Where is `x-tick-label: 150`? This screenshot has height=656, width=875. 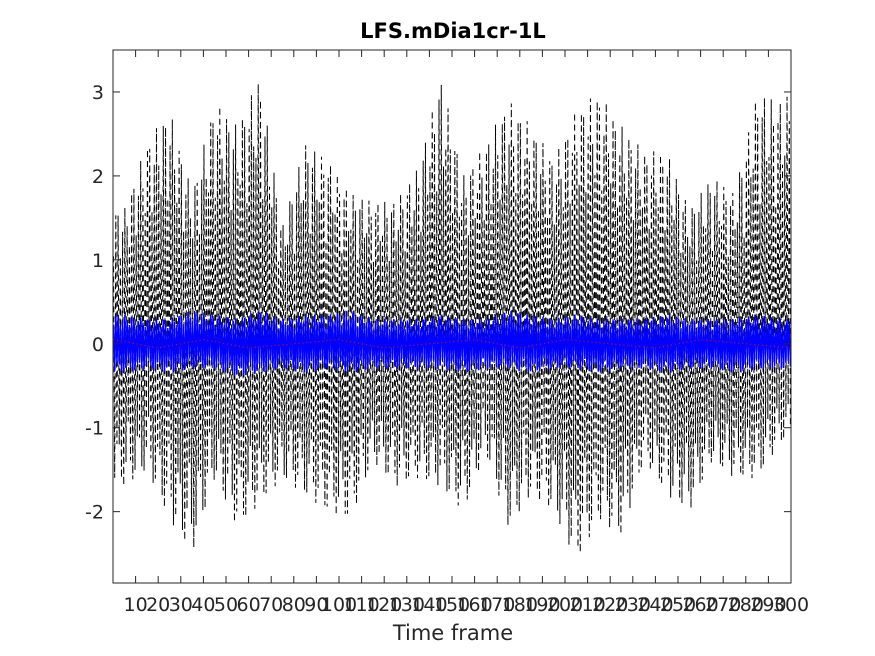
x-tick-label: 150 is located at coordinates (452, 605).